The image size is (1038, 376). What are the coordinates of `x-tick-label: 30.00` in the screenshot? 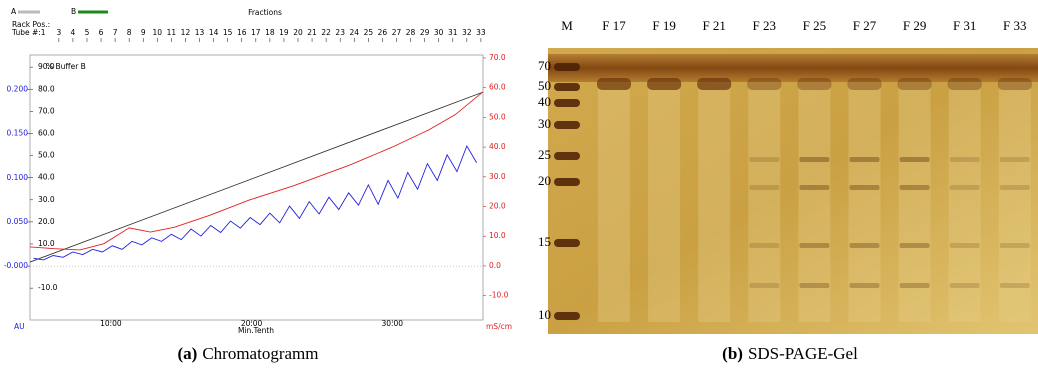 It's located at (393, 323).